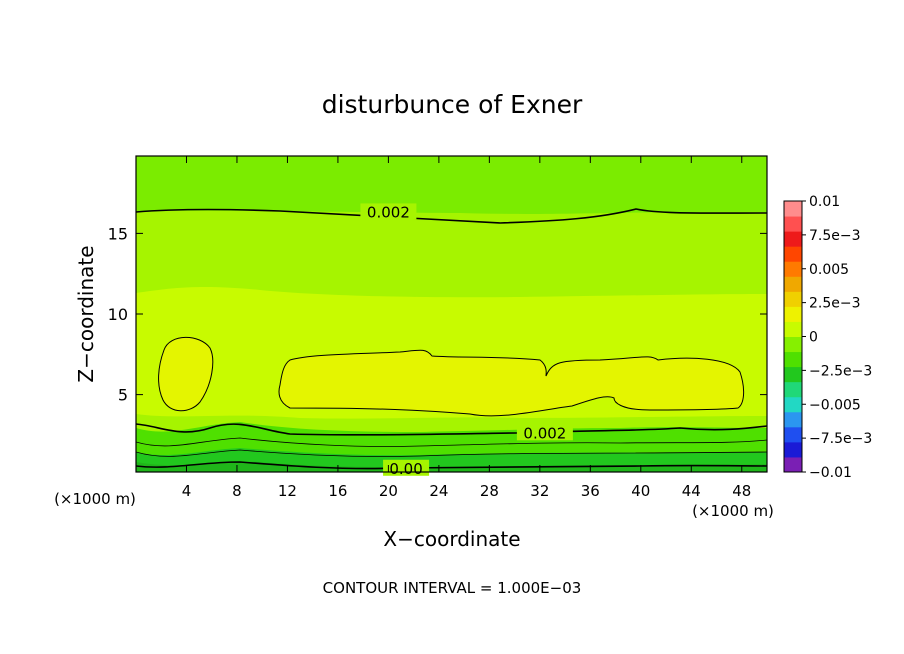 The height and width of the screenshot is (654, 904). What do you see at coordinates (830, 473) in the screenshot?
I see `colorbar-tick-label: −0.01` at bounding box center [830, 473].